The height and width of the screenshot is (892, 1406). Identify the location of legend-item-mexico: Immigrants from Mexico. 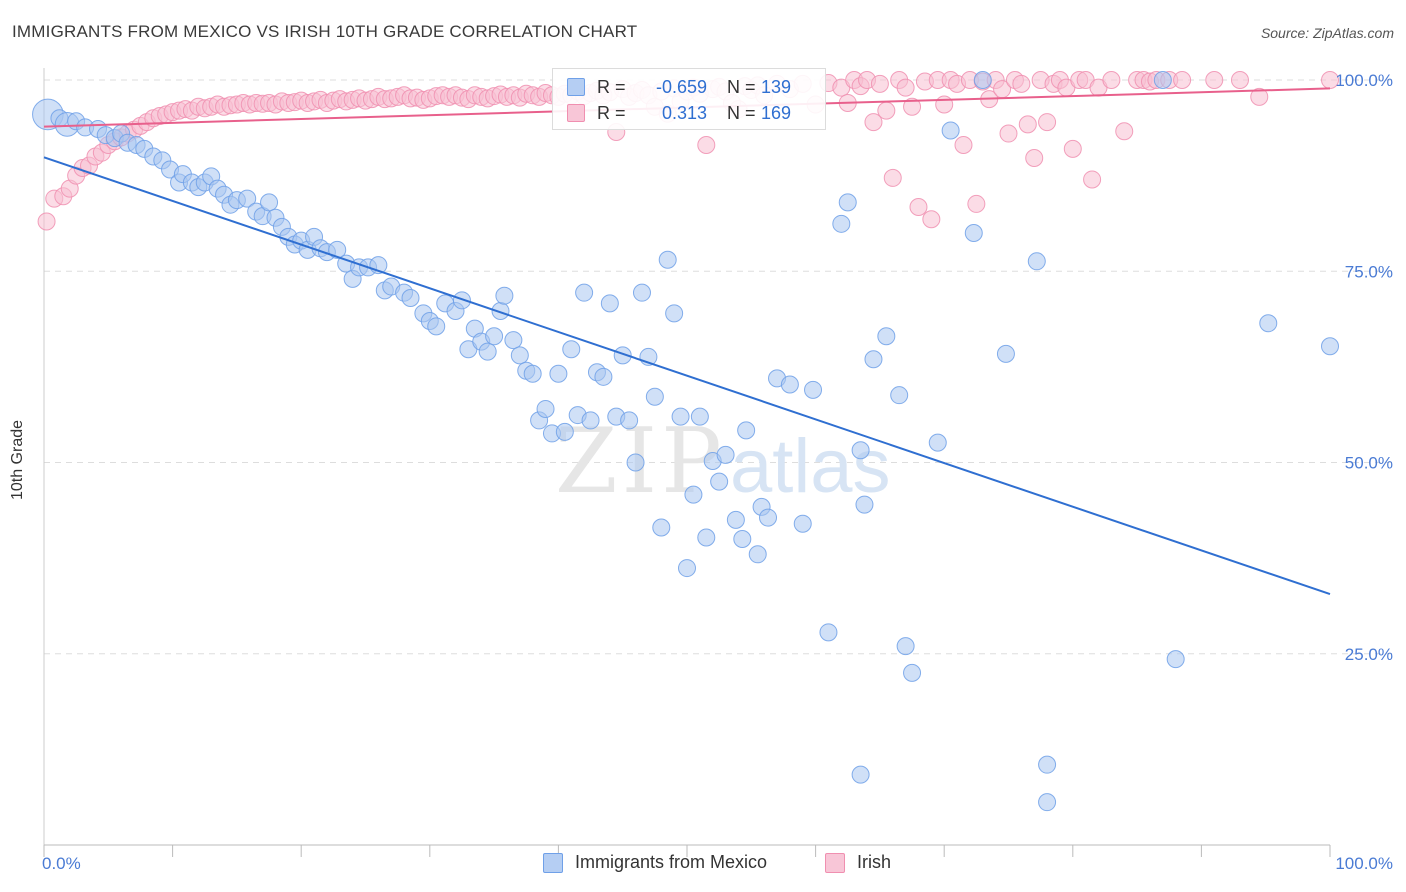
(655, 862).